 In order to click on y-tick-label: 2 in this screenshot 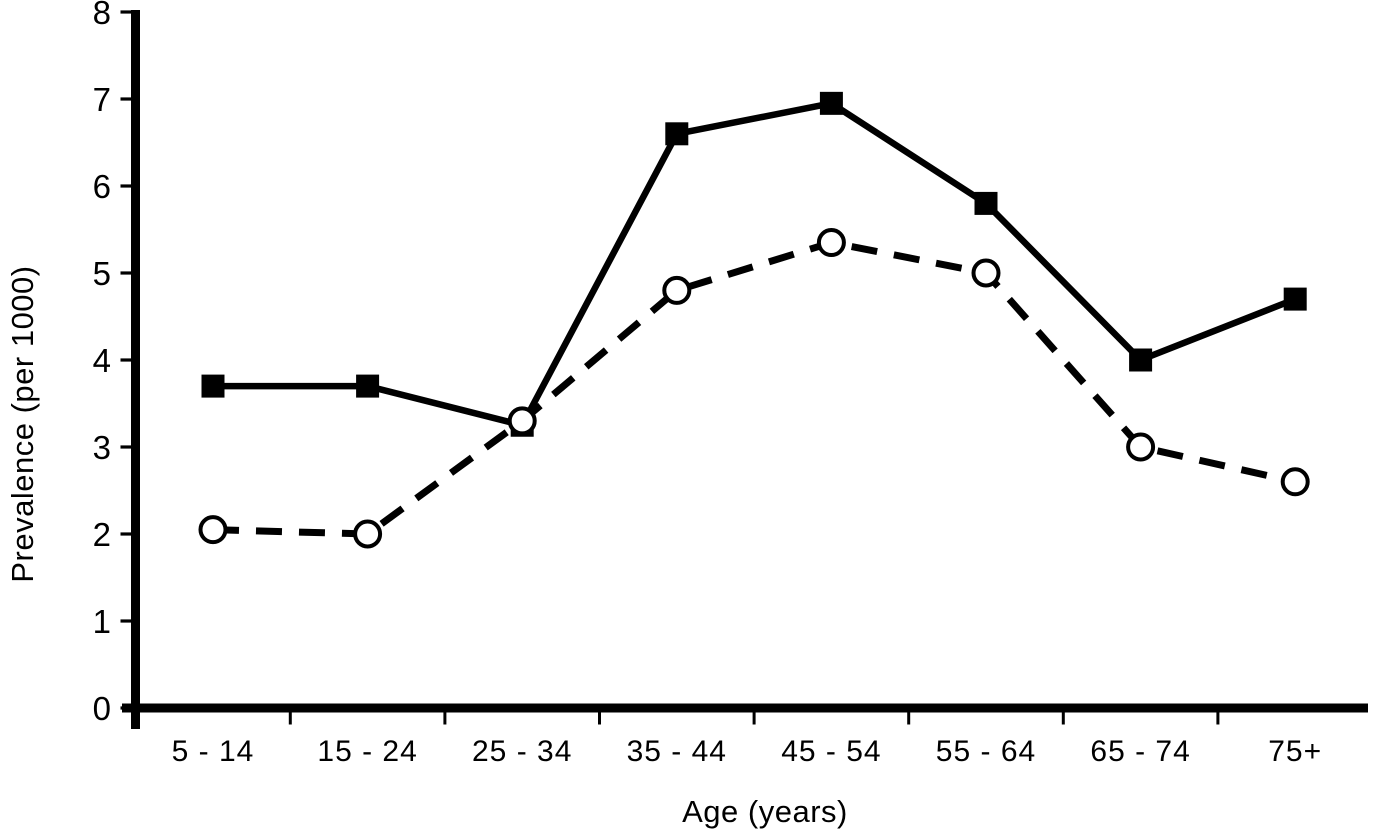, I will do `click(102, 534)`.